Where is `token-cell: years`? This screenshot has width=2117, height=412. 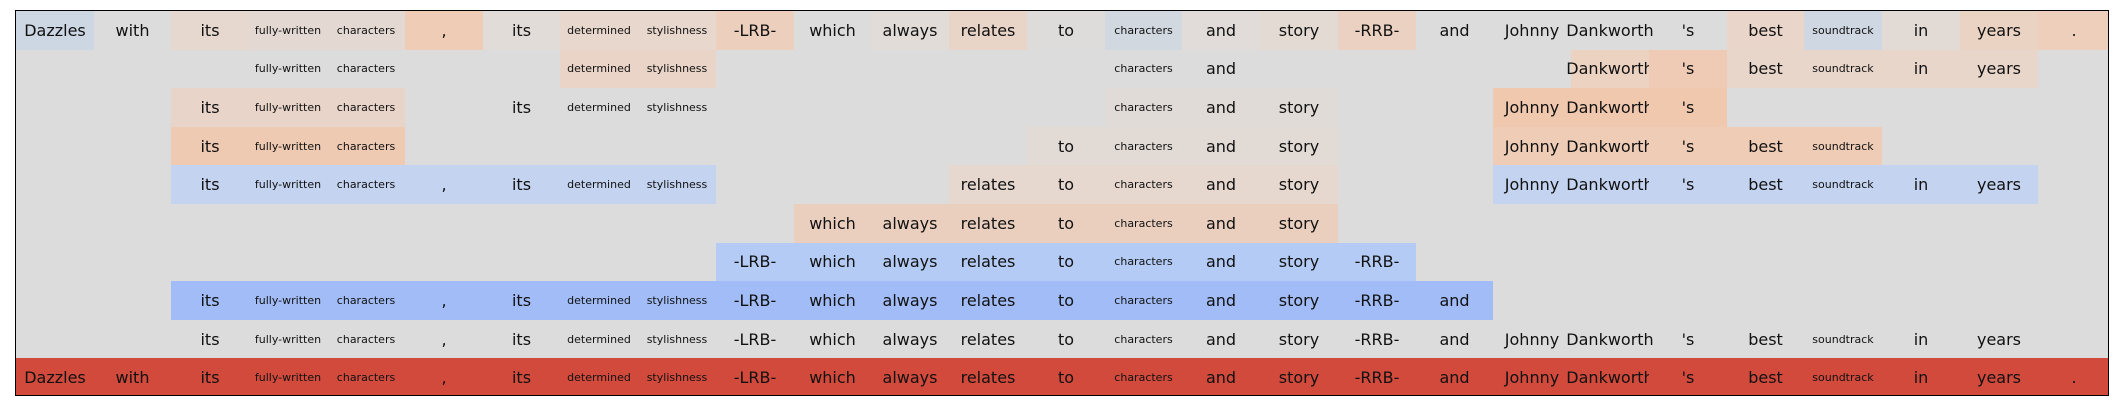 token-cell: years is located at coordinates (1999, 376).